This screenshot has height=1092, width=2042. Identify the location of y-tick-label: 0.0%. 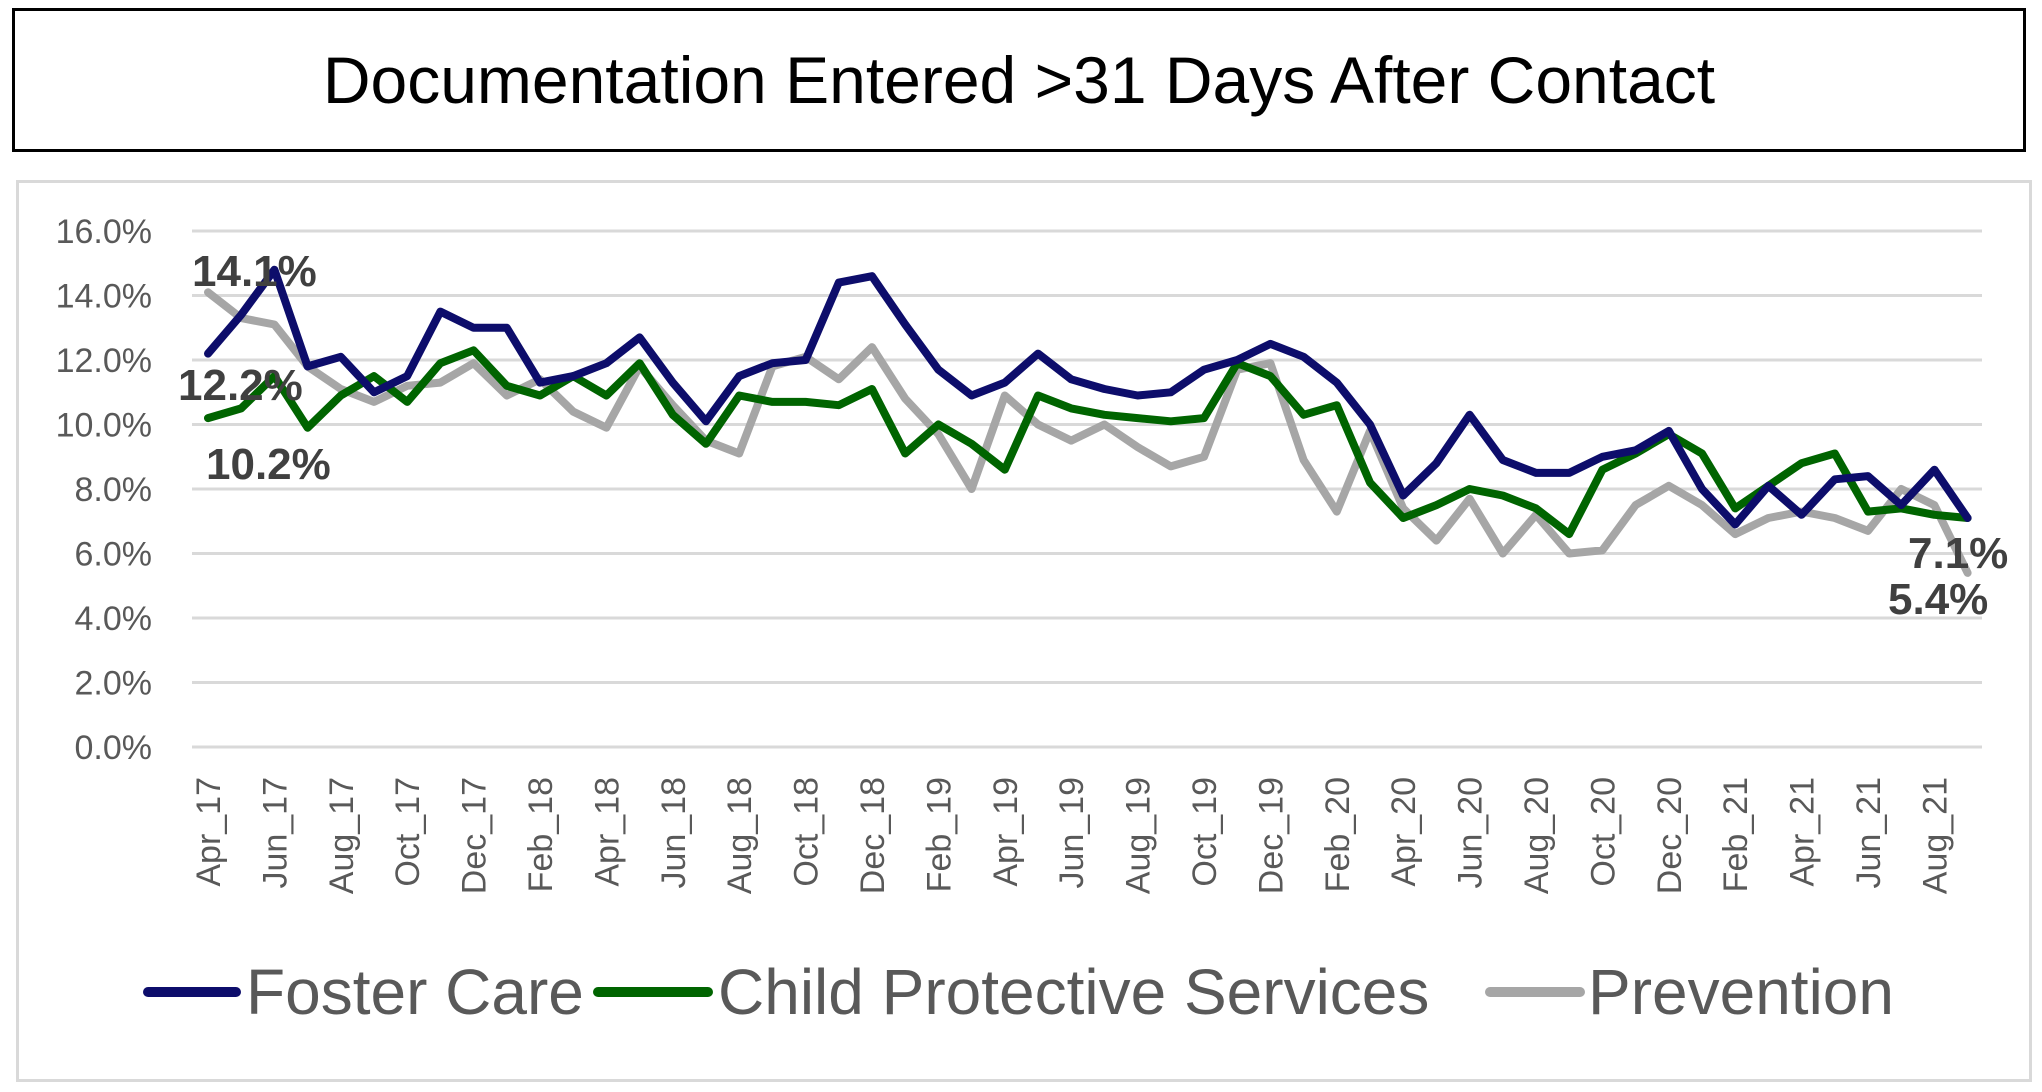
(114, 748).